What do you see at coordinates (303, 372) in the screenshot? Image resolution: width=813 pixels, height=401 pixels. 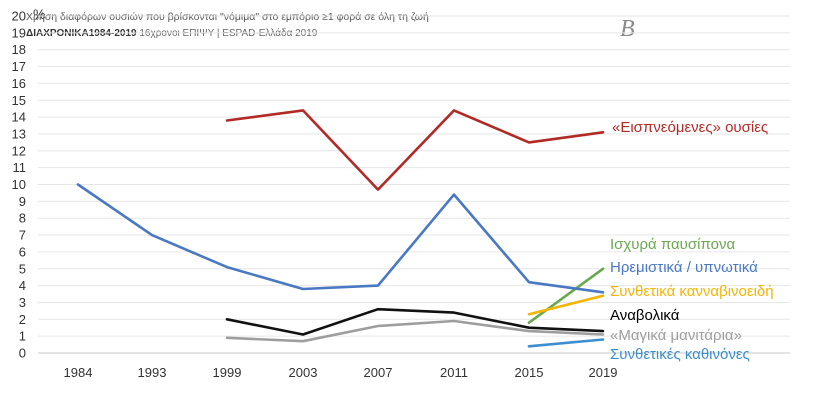 I see `x-tick-label: 2003` at bounding box center [303, 372].